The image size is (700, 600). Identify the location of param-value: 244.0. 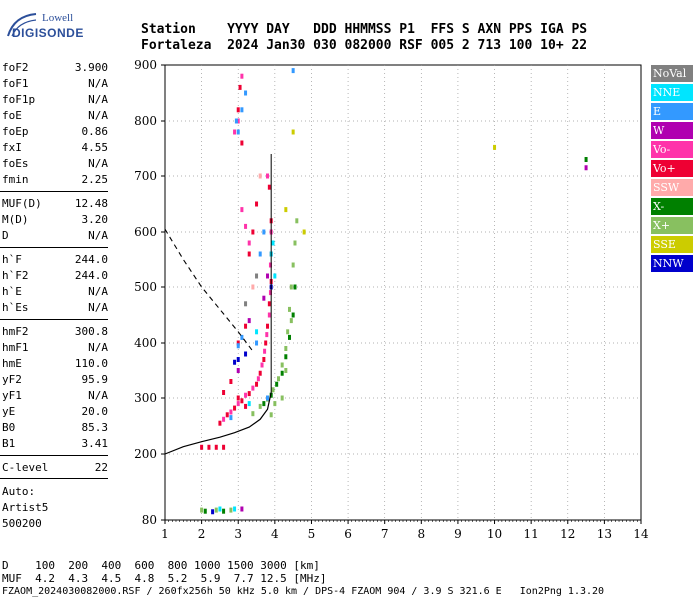
(91, 275).